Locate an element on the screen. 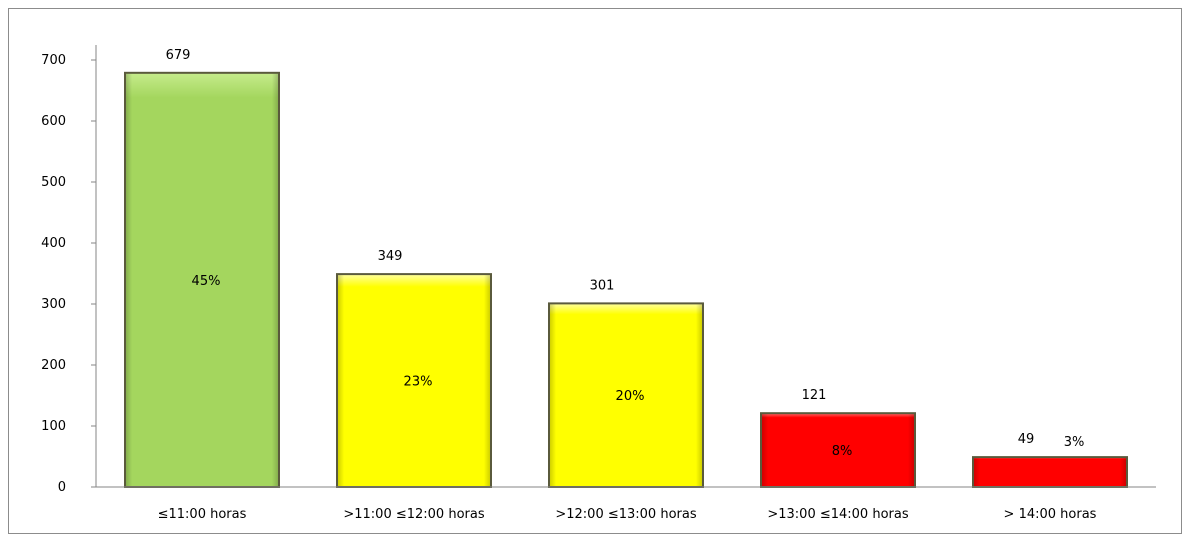 This screenshot has width=1190, height=541. y-tick-label: 400 is located at coordinates (53, 243).